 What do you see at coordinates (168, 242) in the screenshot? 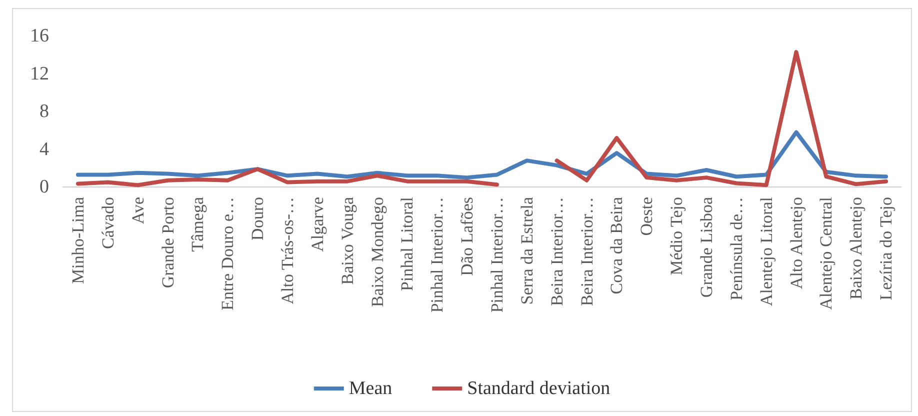
I see `x-tick-label: Grande Porto` at bounding box center [168, 242].